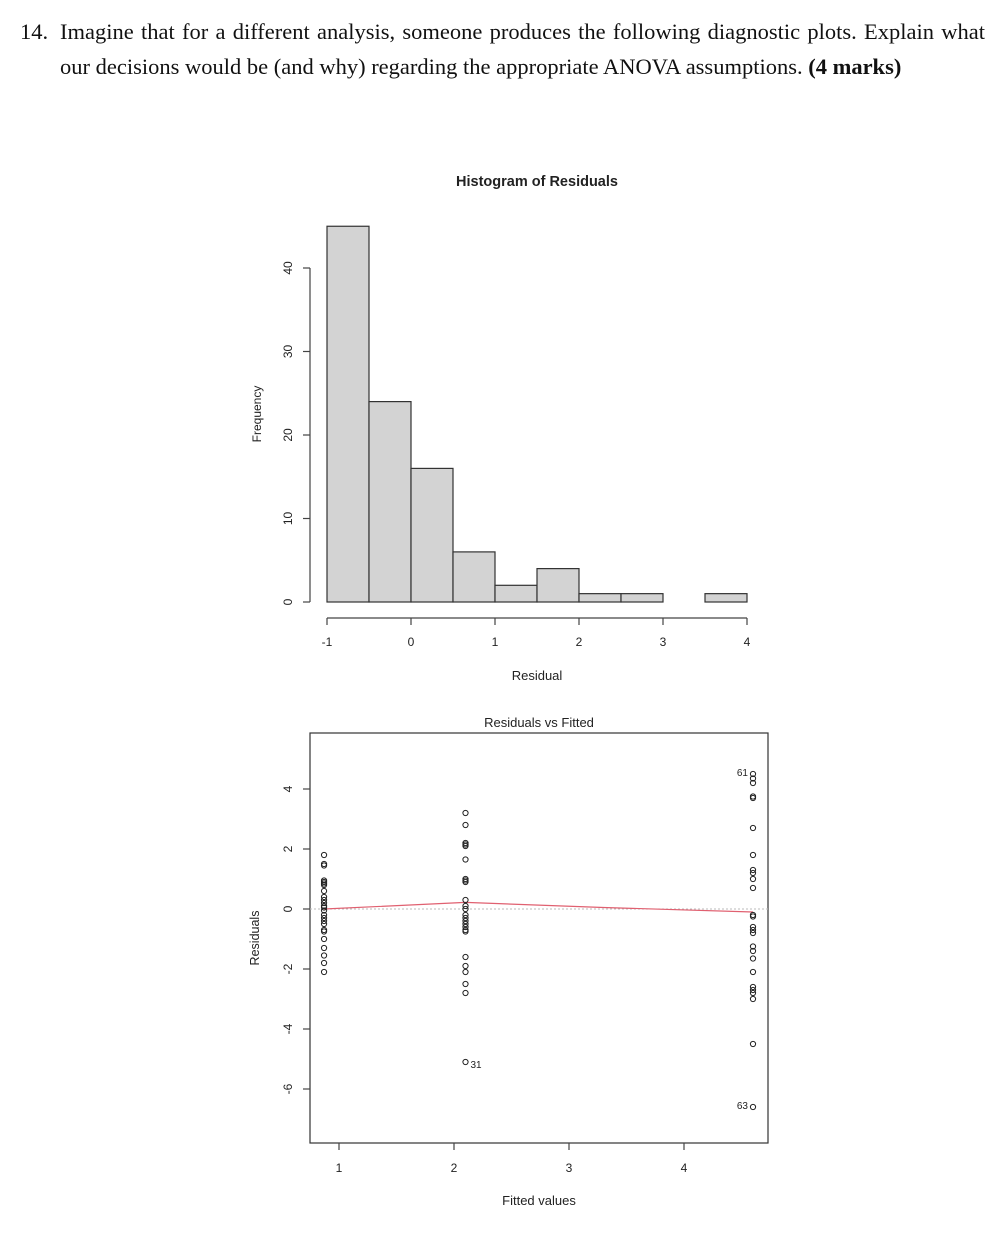  What do you see at coordinates (477, 1065) in the screenshot?
I see `point-label: 31` at bounding box center [477, 1065].